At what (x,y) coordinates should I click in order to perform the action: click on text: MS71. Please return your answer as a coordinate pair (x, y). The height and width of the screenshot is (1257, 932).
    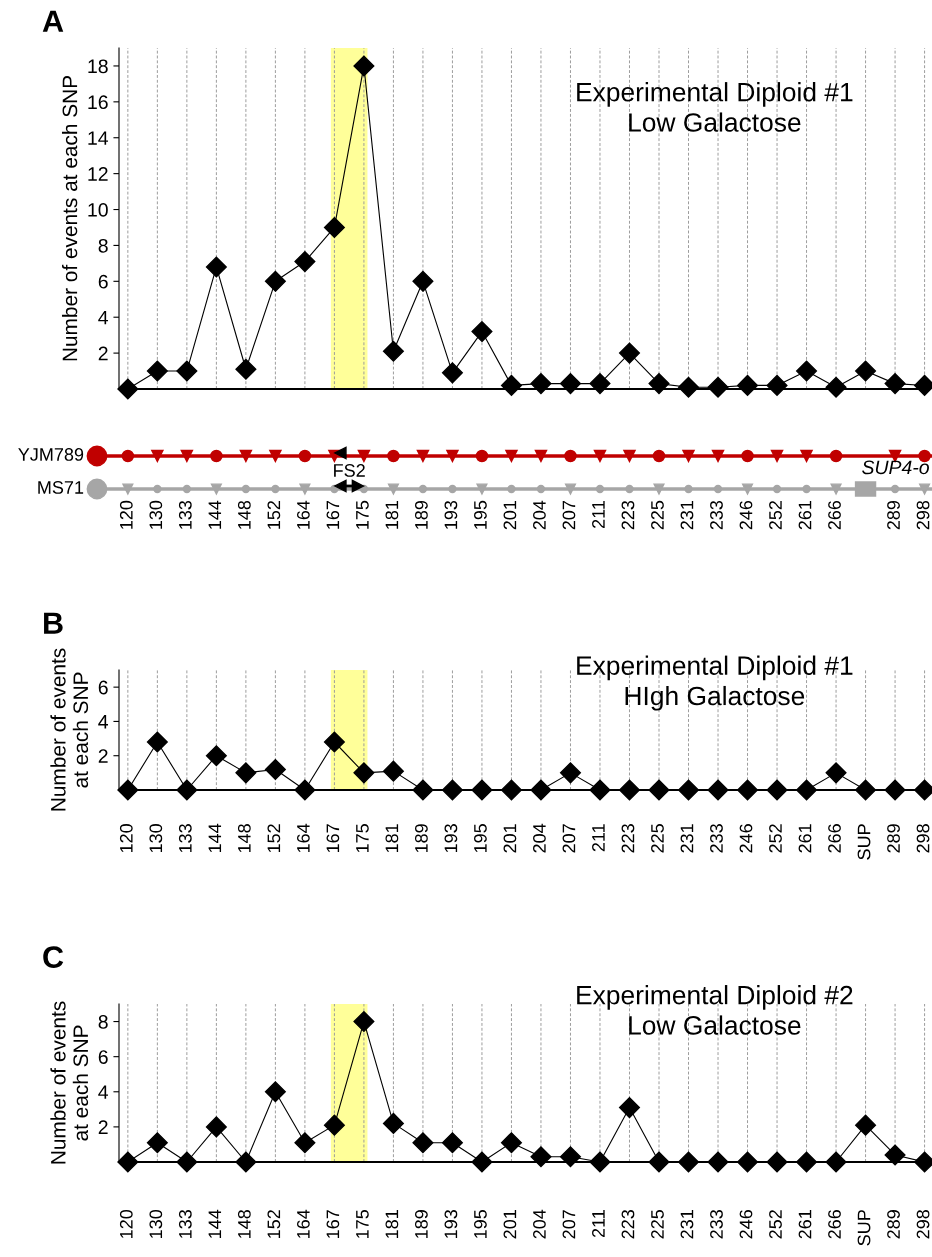
    Looking at the image, I should click on (61, 487).